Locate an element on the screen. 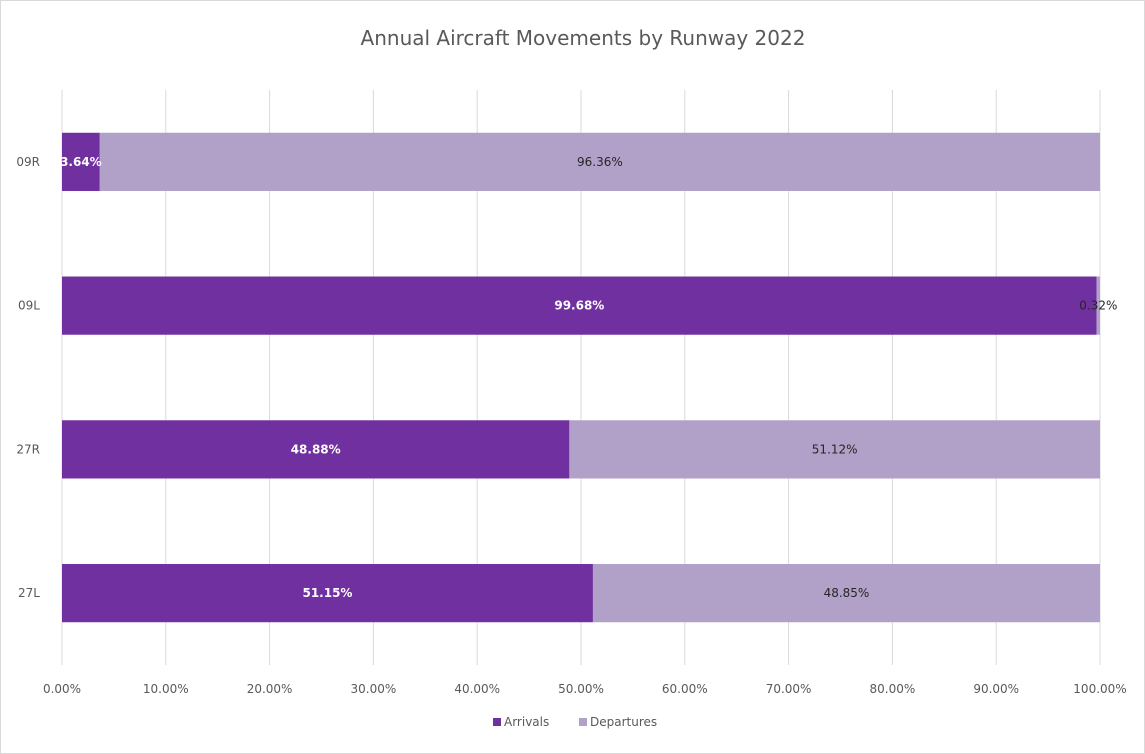 The height and width of the screenshot is (754, 1145). legend: Arrivals Departures is located at coordinates (575, 722).